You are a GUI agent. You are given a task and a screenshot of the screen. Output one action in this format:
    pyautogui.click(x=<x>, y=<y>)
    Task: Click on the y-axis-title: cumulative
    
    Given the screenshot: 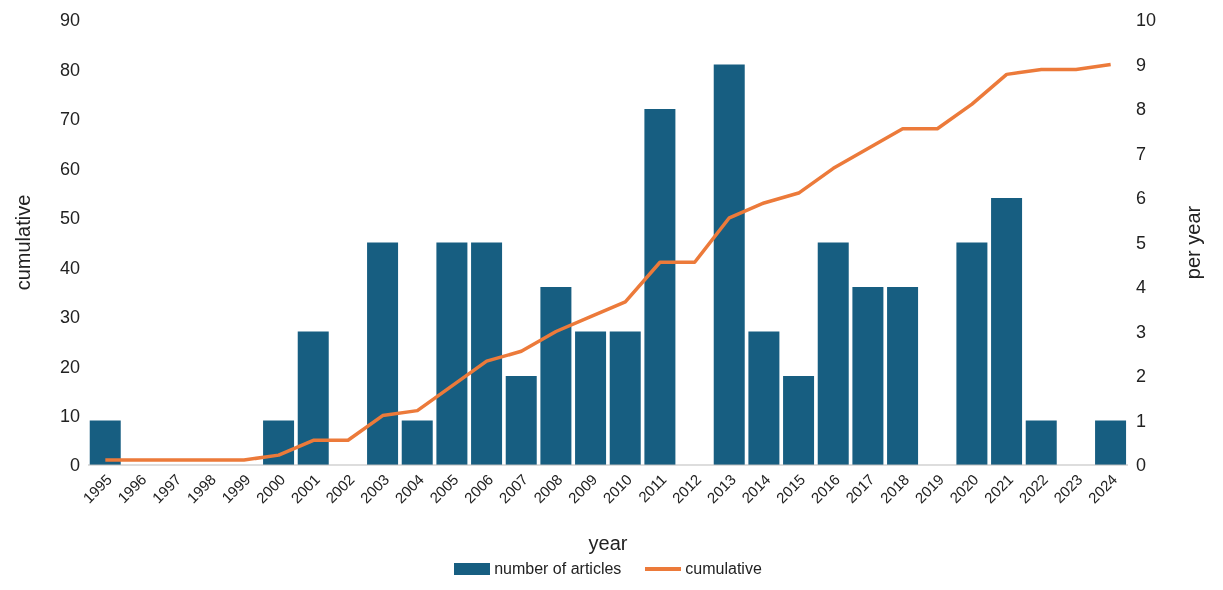 What is the action you would take?
    pyautogui.click(x=23, y=242)
    